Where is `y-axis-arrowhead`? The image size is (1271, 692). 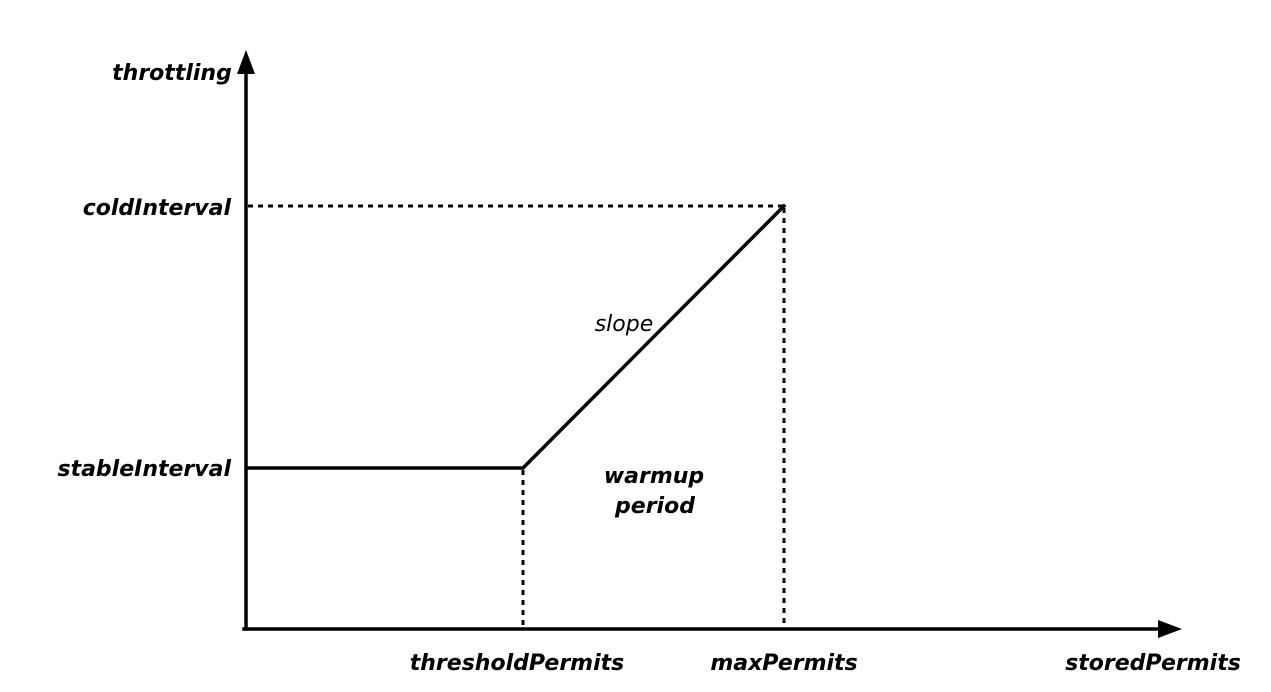 y-axis-arrowhead is located at coordinates (246, 62).